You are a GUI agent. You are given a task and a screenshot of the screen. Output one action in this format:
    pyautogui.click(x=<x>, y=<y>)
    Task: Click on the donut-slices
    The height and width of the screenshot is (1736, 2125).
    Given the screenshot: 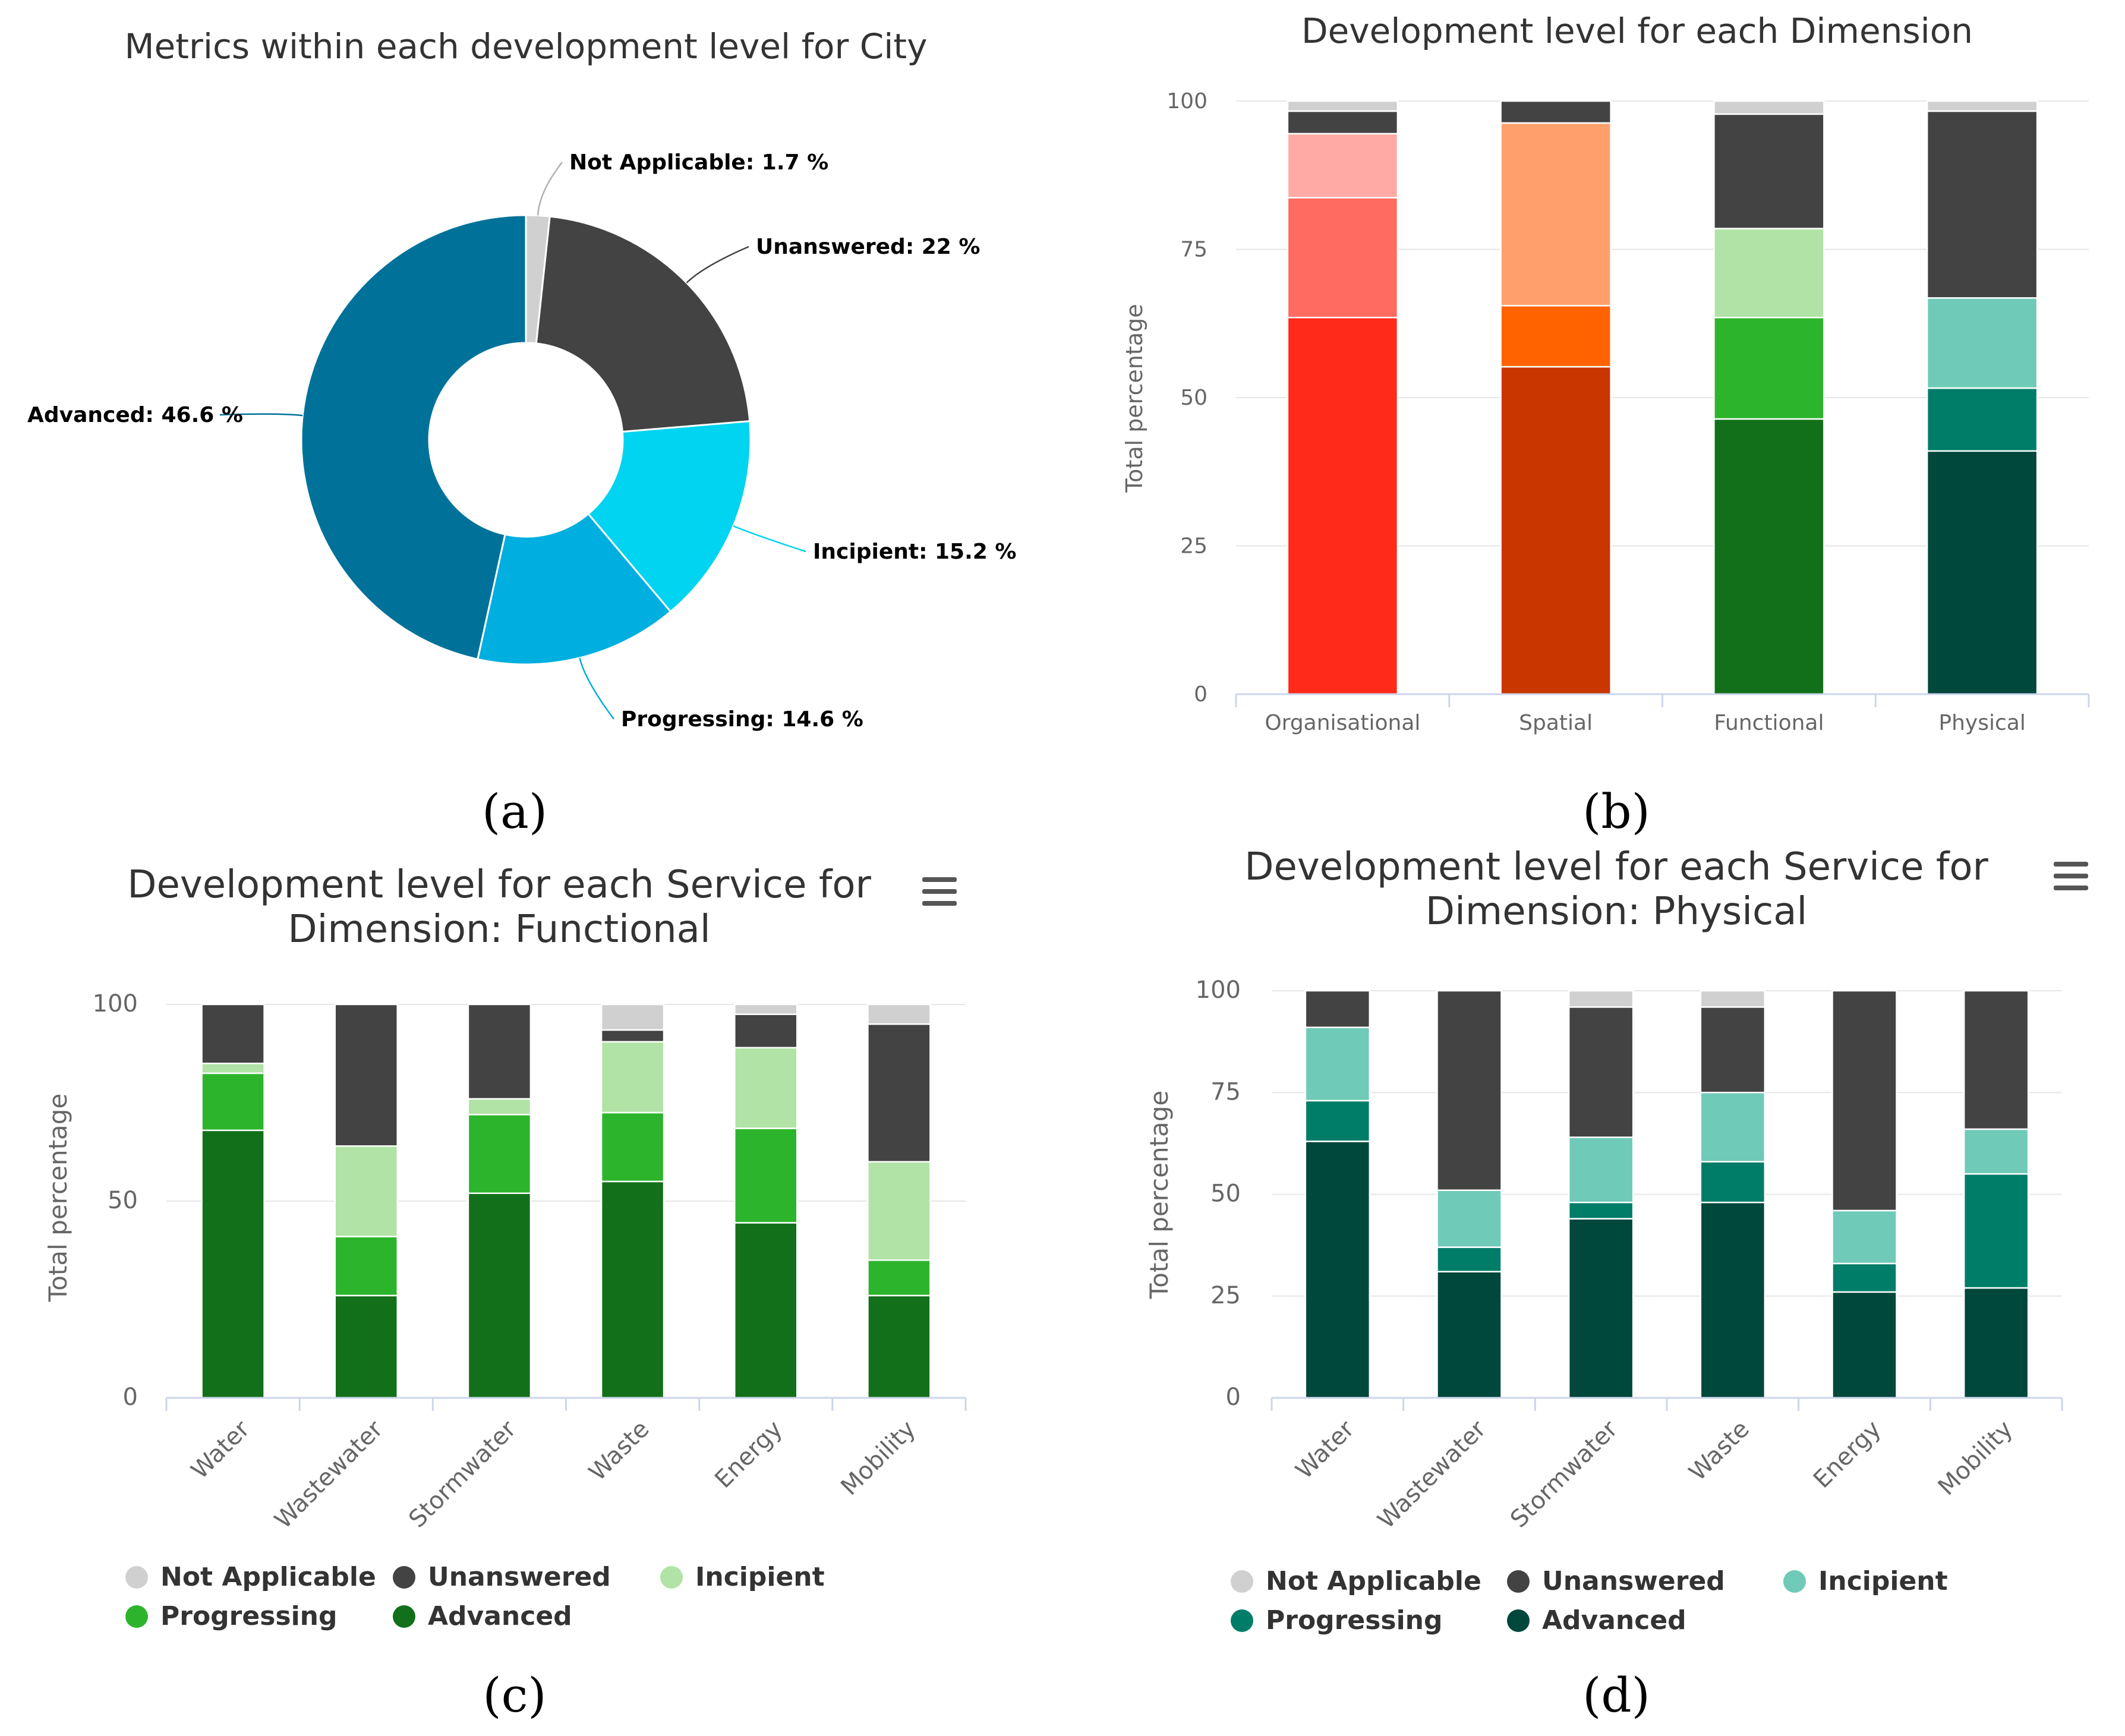 What is the action you would take?
    pyautogui.click(x=526, y=440)
    